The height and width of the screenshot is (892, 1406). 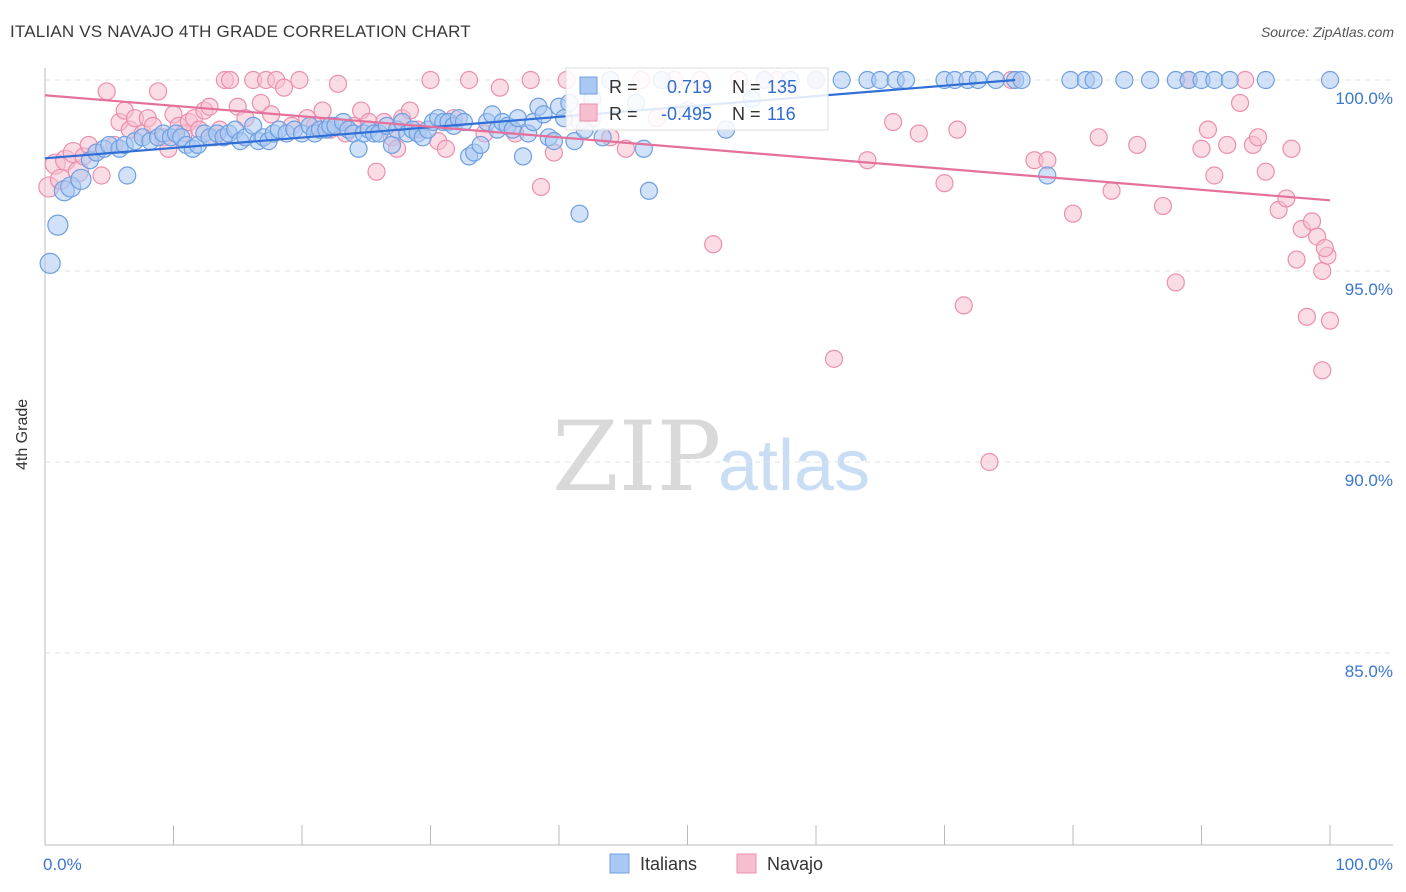 I want to click on x-tick-label-min: 0.0%, so click(x=62, y=864).